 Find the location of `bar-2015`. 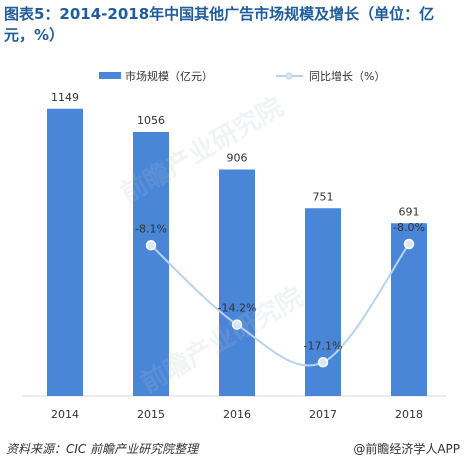

bar-2015 is located at coordinates (151, 264).